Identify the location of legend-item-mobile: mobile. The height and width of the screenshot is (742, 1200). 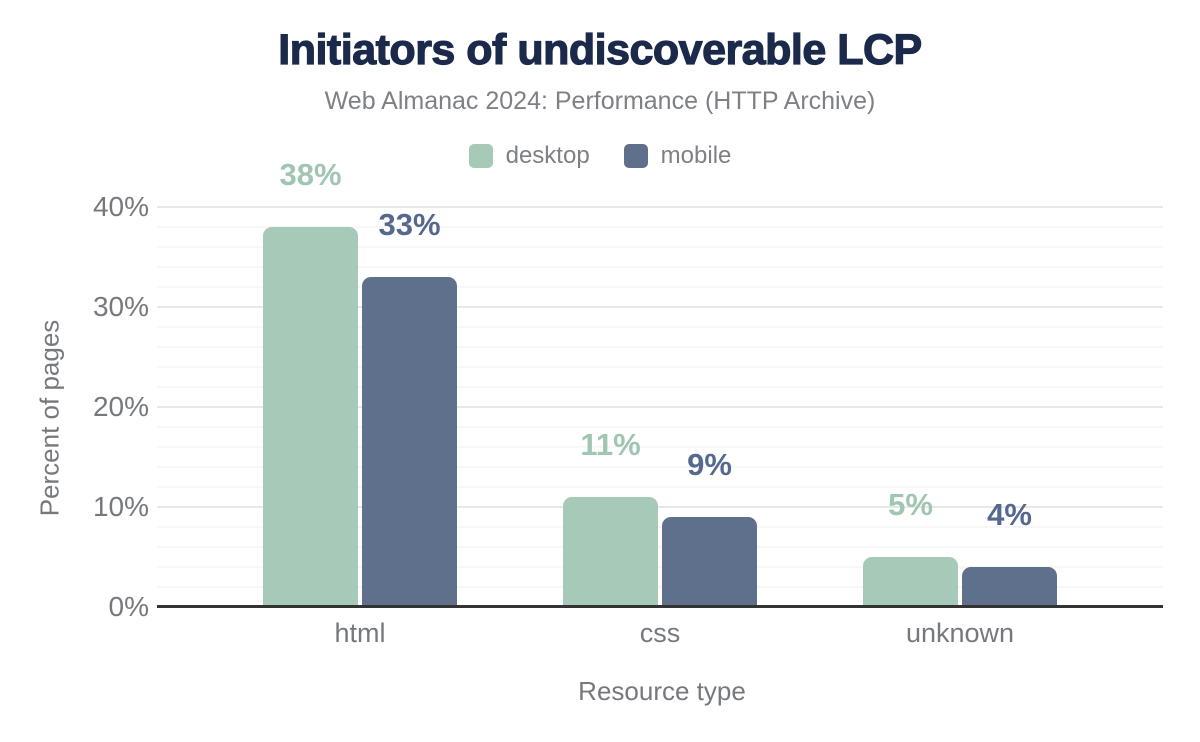
(677, 156).